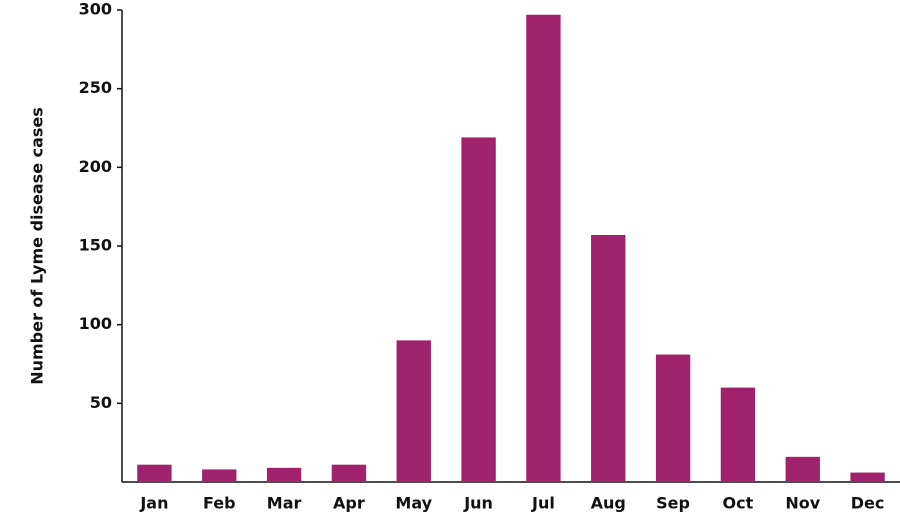 Image resolution: width=900 pixels, height=515 pixels. I want to click on x-tick-label: Oct, so click(738, 503).